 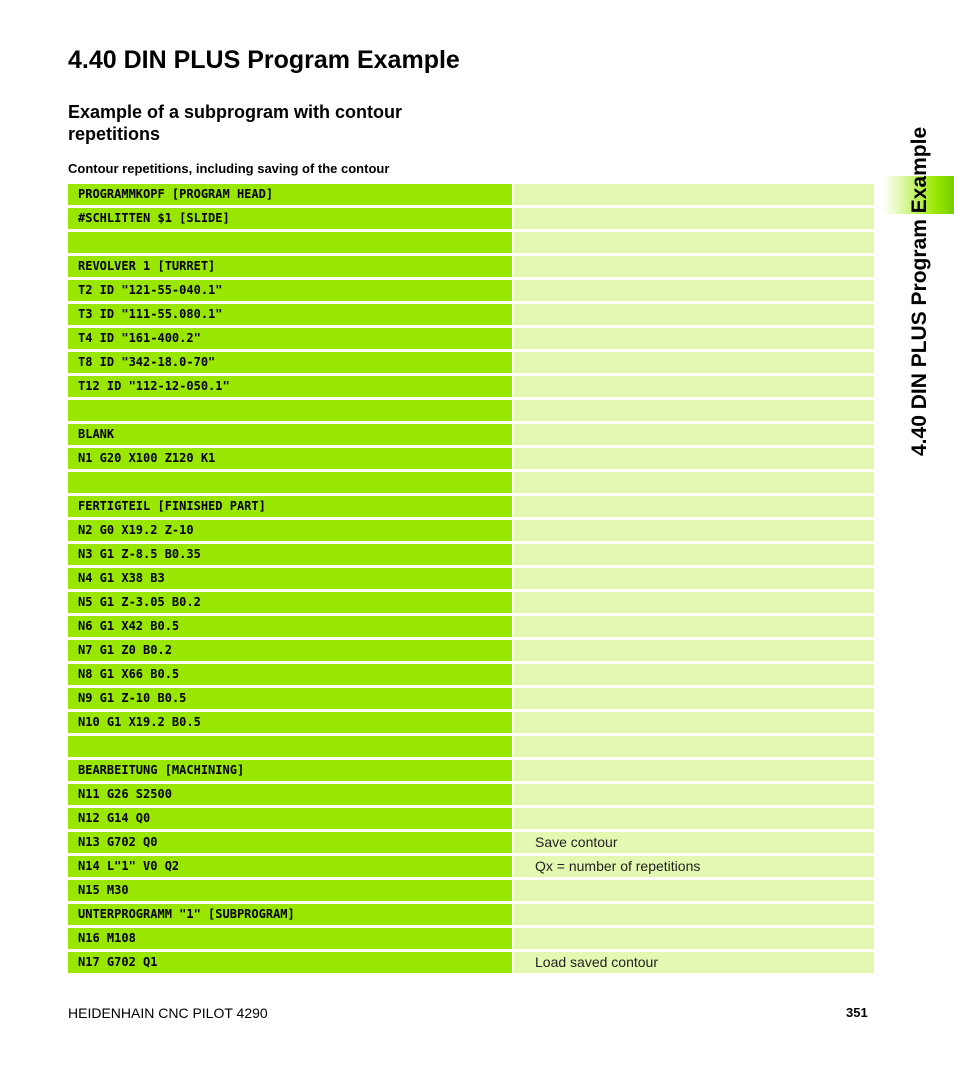 I want to click on code-cell: BLANK, so click(x=290, y=434).